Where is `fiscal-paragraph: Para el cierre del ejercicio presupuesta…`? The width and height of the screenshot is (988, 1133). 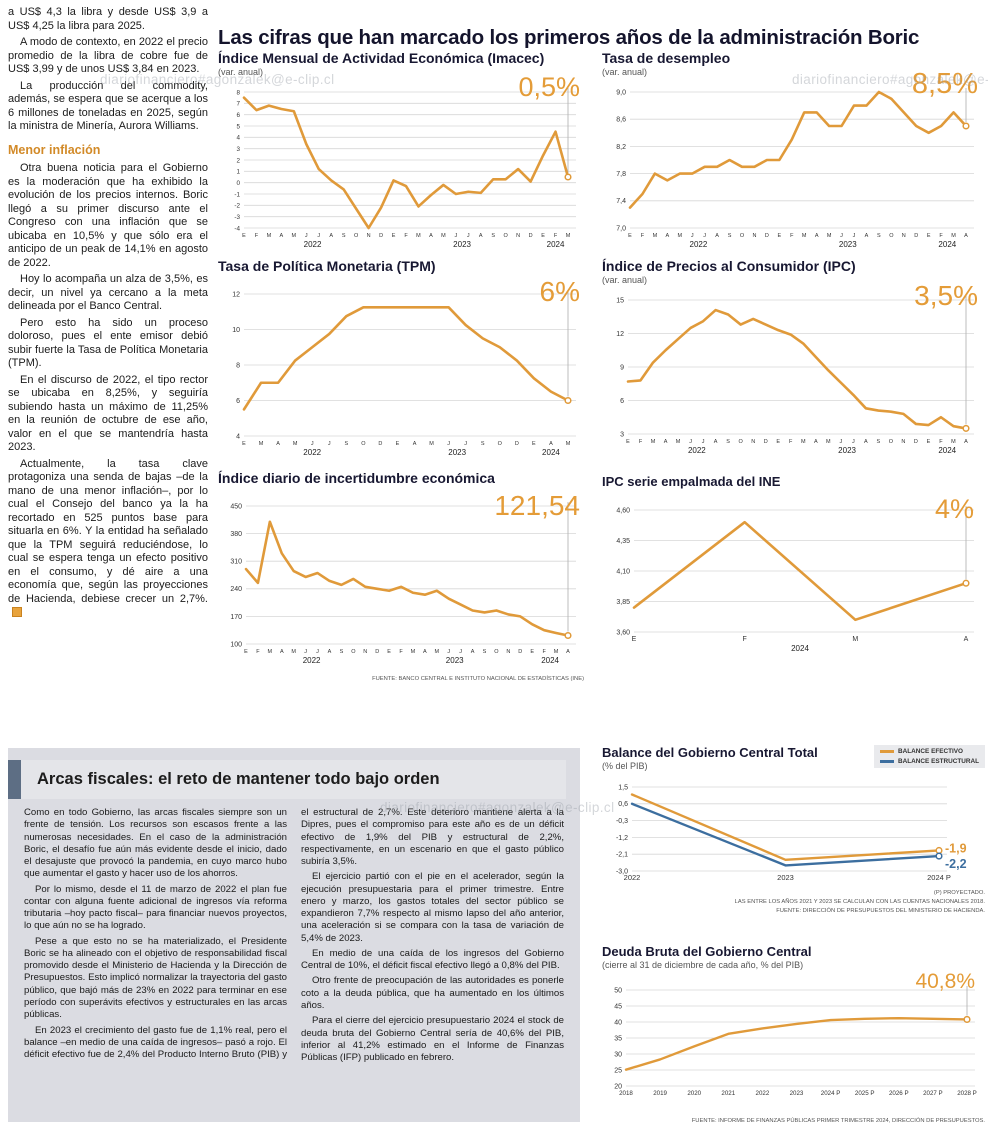 fiscal-paragraph: Para el cierre del ejercicio presupuesta… is located at coordinates (432, 1039).